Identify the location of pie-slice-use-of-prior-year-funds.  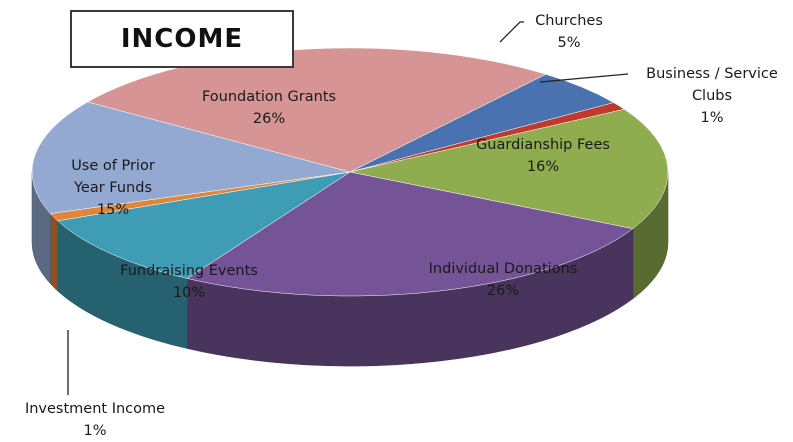
(191, 157).